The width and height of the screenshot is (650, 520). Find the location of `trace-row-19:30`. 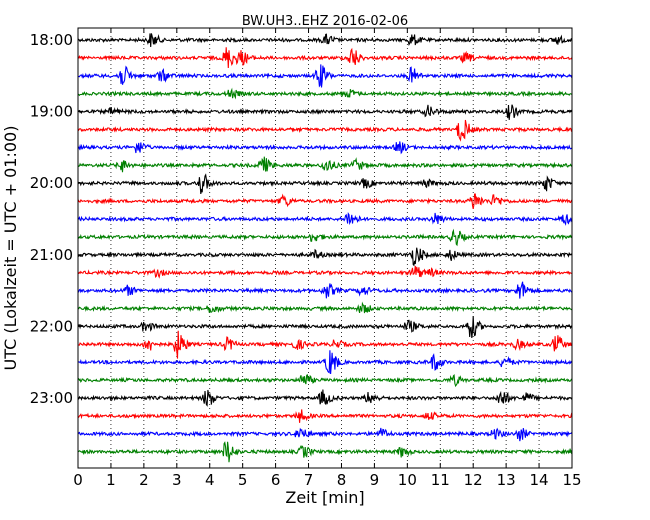

trace-row-19:30 is located at coordinates (325, 148).